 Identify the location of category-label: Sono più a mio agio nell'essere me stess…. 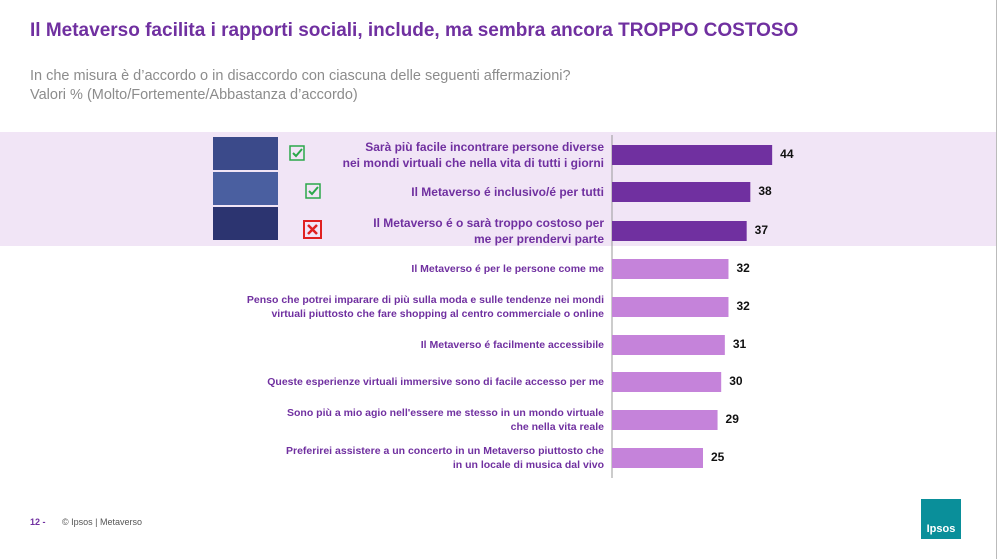
(445, 420).